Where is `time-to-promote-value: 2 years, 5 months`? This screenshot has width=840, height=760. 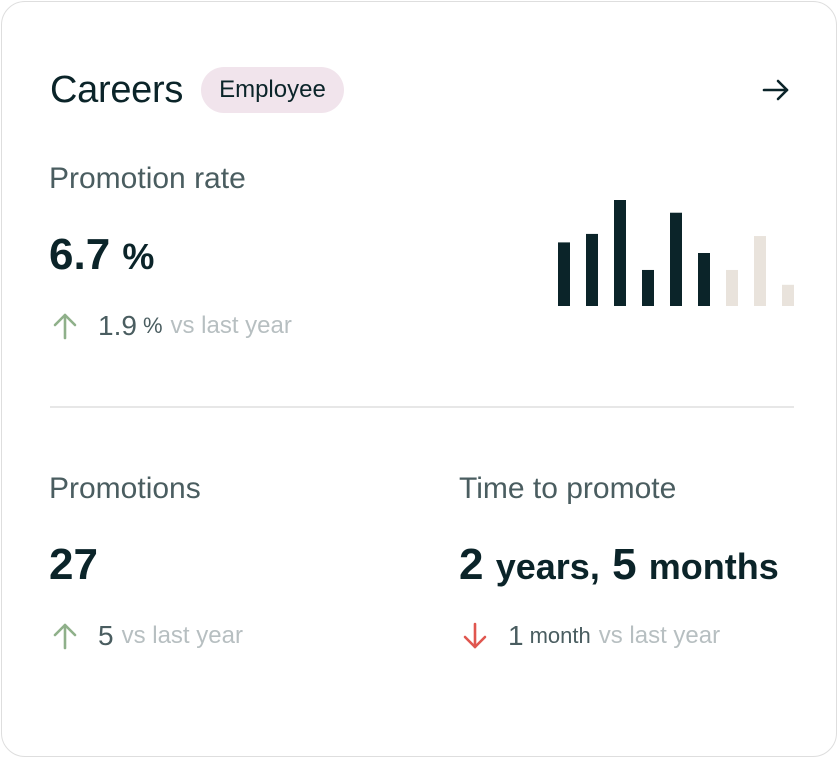
time-to-promote-value: 2 years, 5 months is located at coordinates (619, 565).